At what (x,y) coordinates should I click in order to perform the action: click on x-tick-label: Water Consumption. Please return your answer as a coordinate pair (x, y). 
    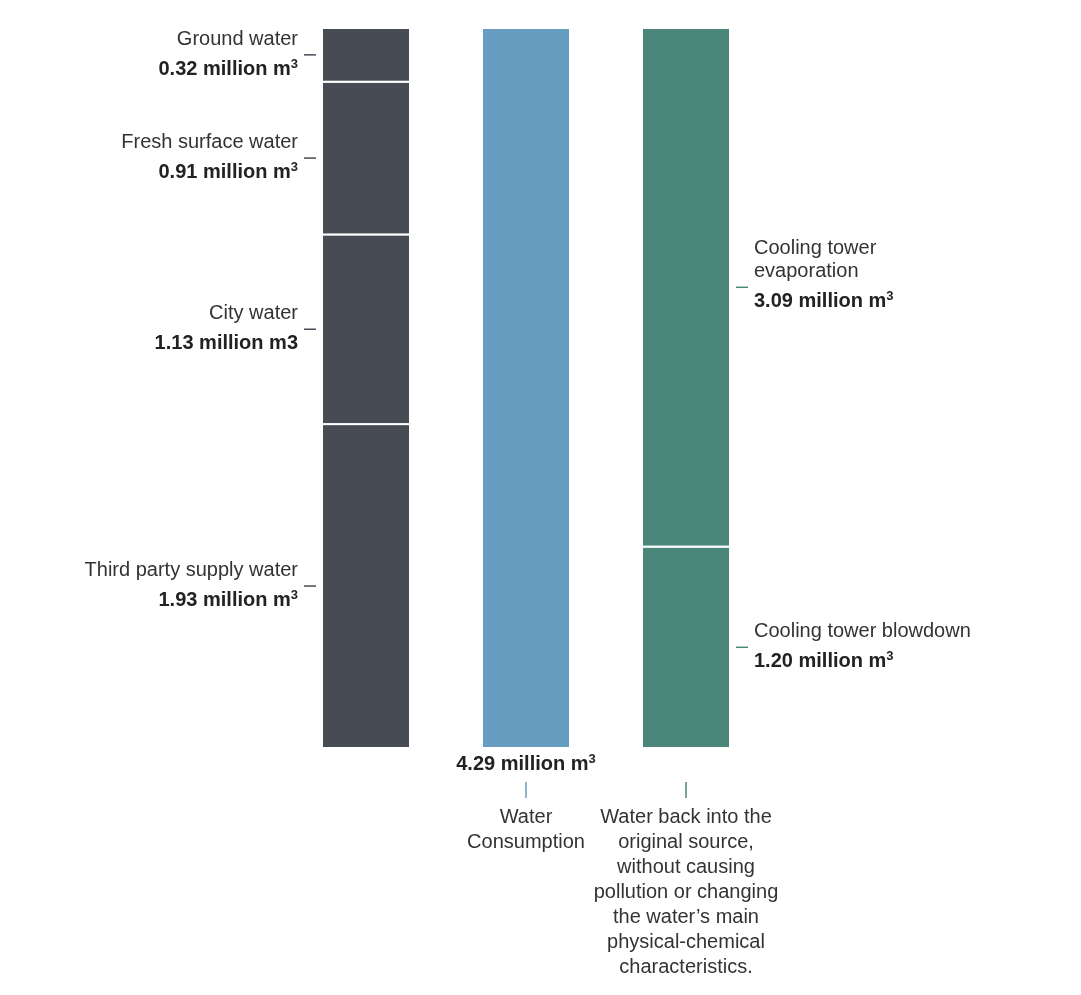
    Looking at the image, I should click on (526, 828).